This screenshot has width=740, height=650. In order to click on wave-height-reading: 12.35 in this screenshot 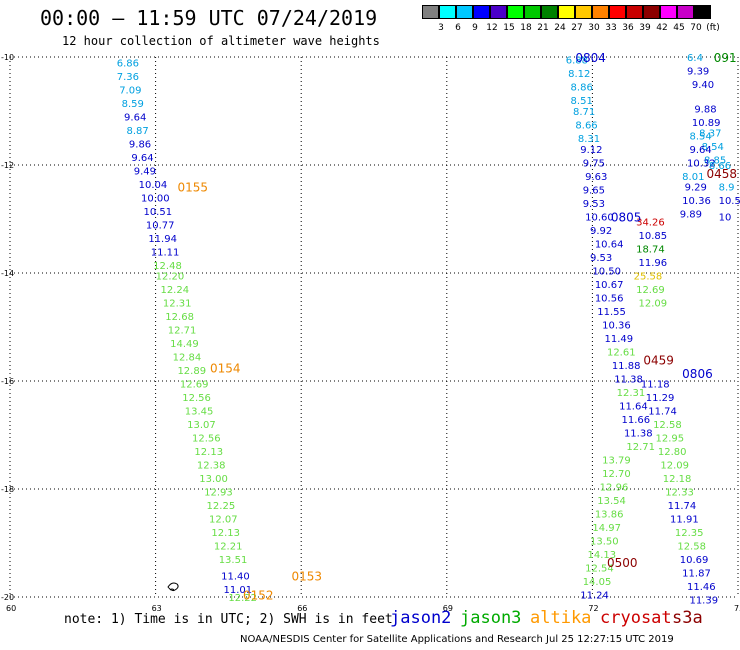, I will do `click(689, 533)`.